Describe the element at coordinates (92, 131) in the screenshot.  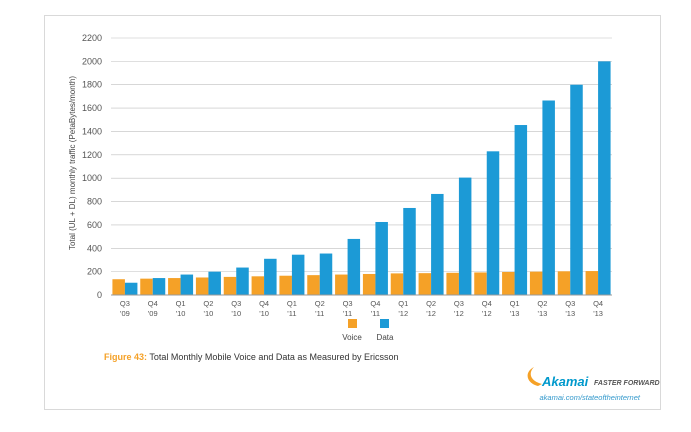
I see `y-tick-label: 1400` at that location.